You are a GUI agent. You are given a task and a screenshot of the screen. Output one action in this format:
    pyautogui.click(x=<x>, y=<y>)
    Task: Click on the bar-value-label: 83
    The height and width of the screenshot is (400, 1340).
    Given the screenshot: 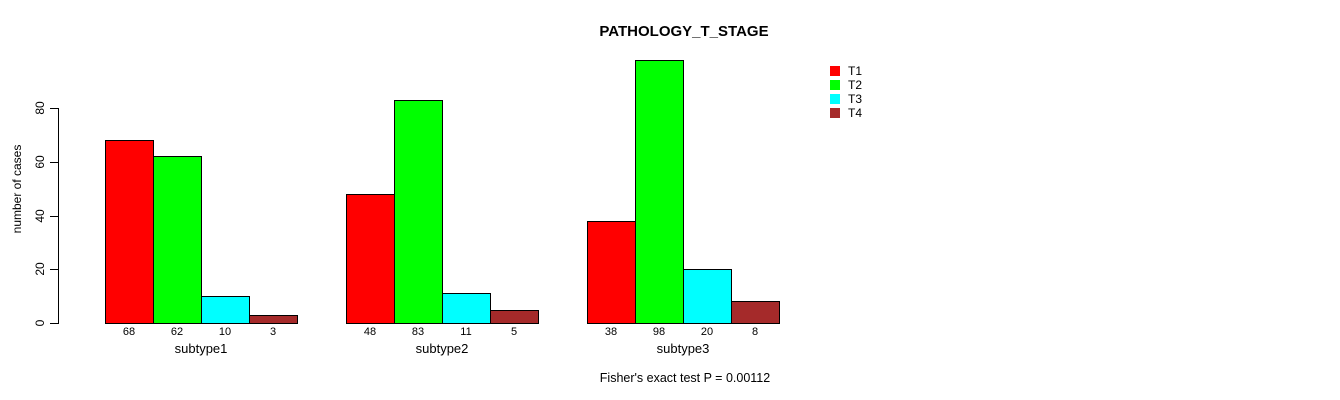 What is the action you would take?
    pyautogui.click(x=418, y=332)
    